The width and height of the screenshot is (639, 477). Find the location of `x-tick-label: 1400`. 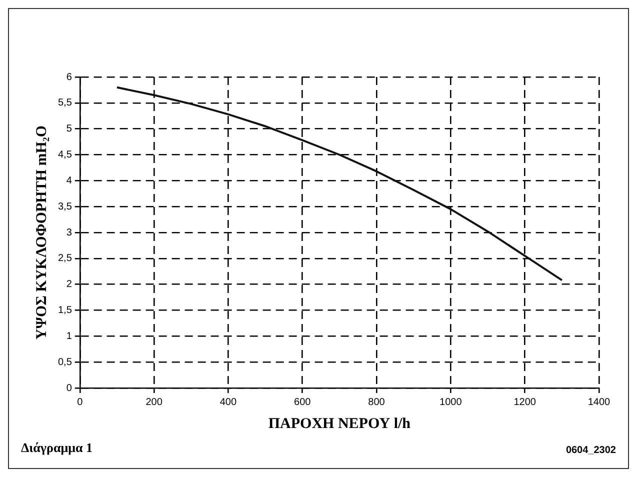

x-tick-label: 1400 is located at coordinates (599, 402).